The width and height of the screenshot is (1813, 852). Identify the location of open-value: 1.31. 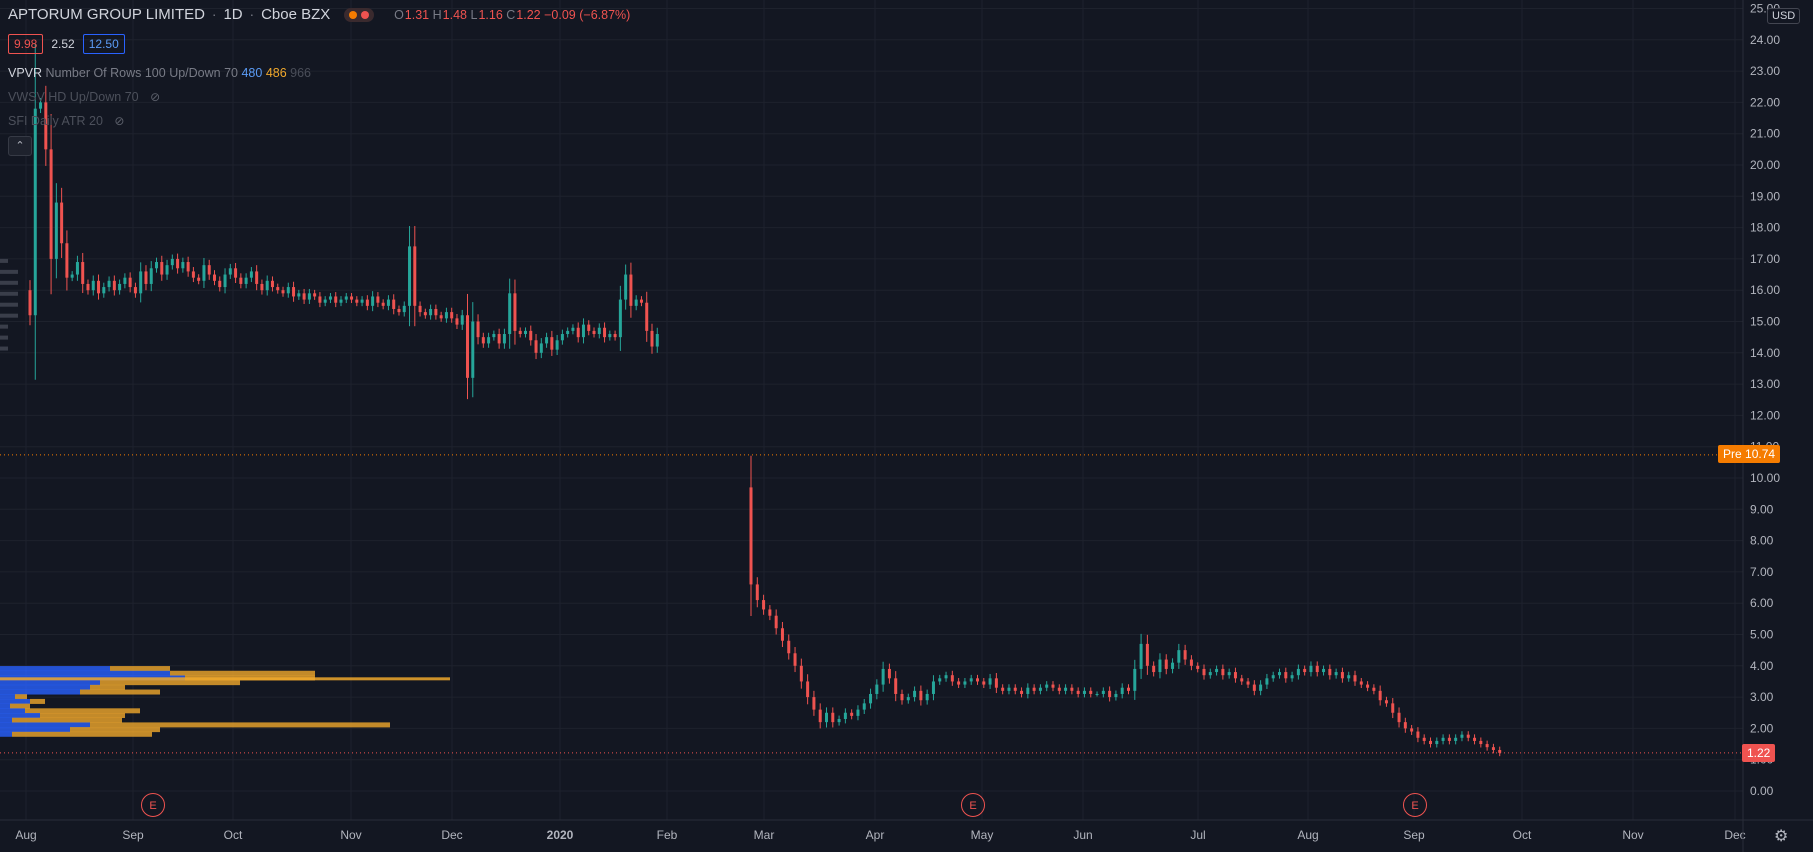
(417, 15).